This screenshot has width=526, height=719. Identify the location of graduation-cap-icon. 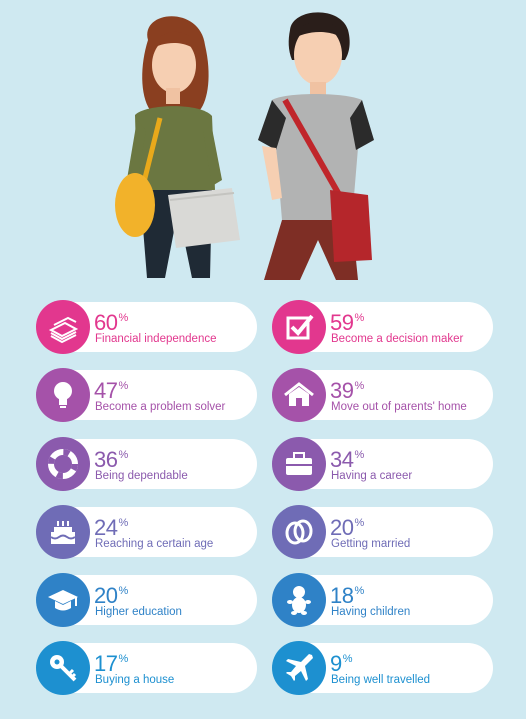
(63, 600).